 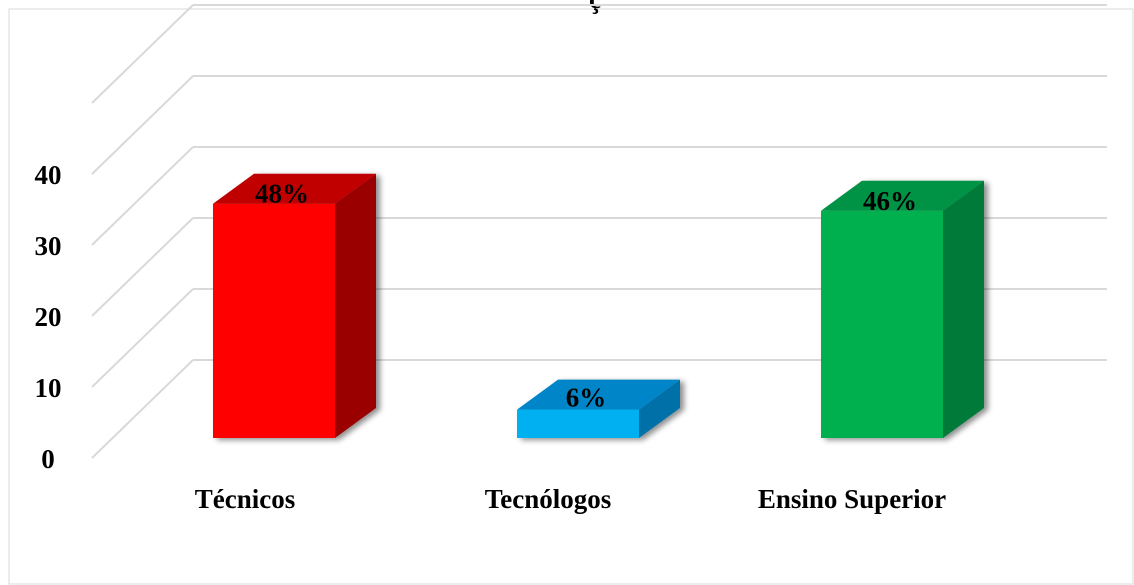 I want to click on data-label: 46%, so click(x=890, y=201).